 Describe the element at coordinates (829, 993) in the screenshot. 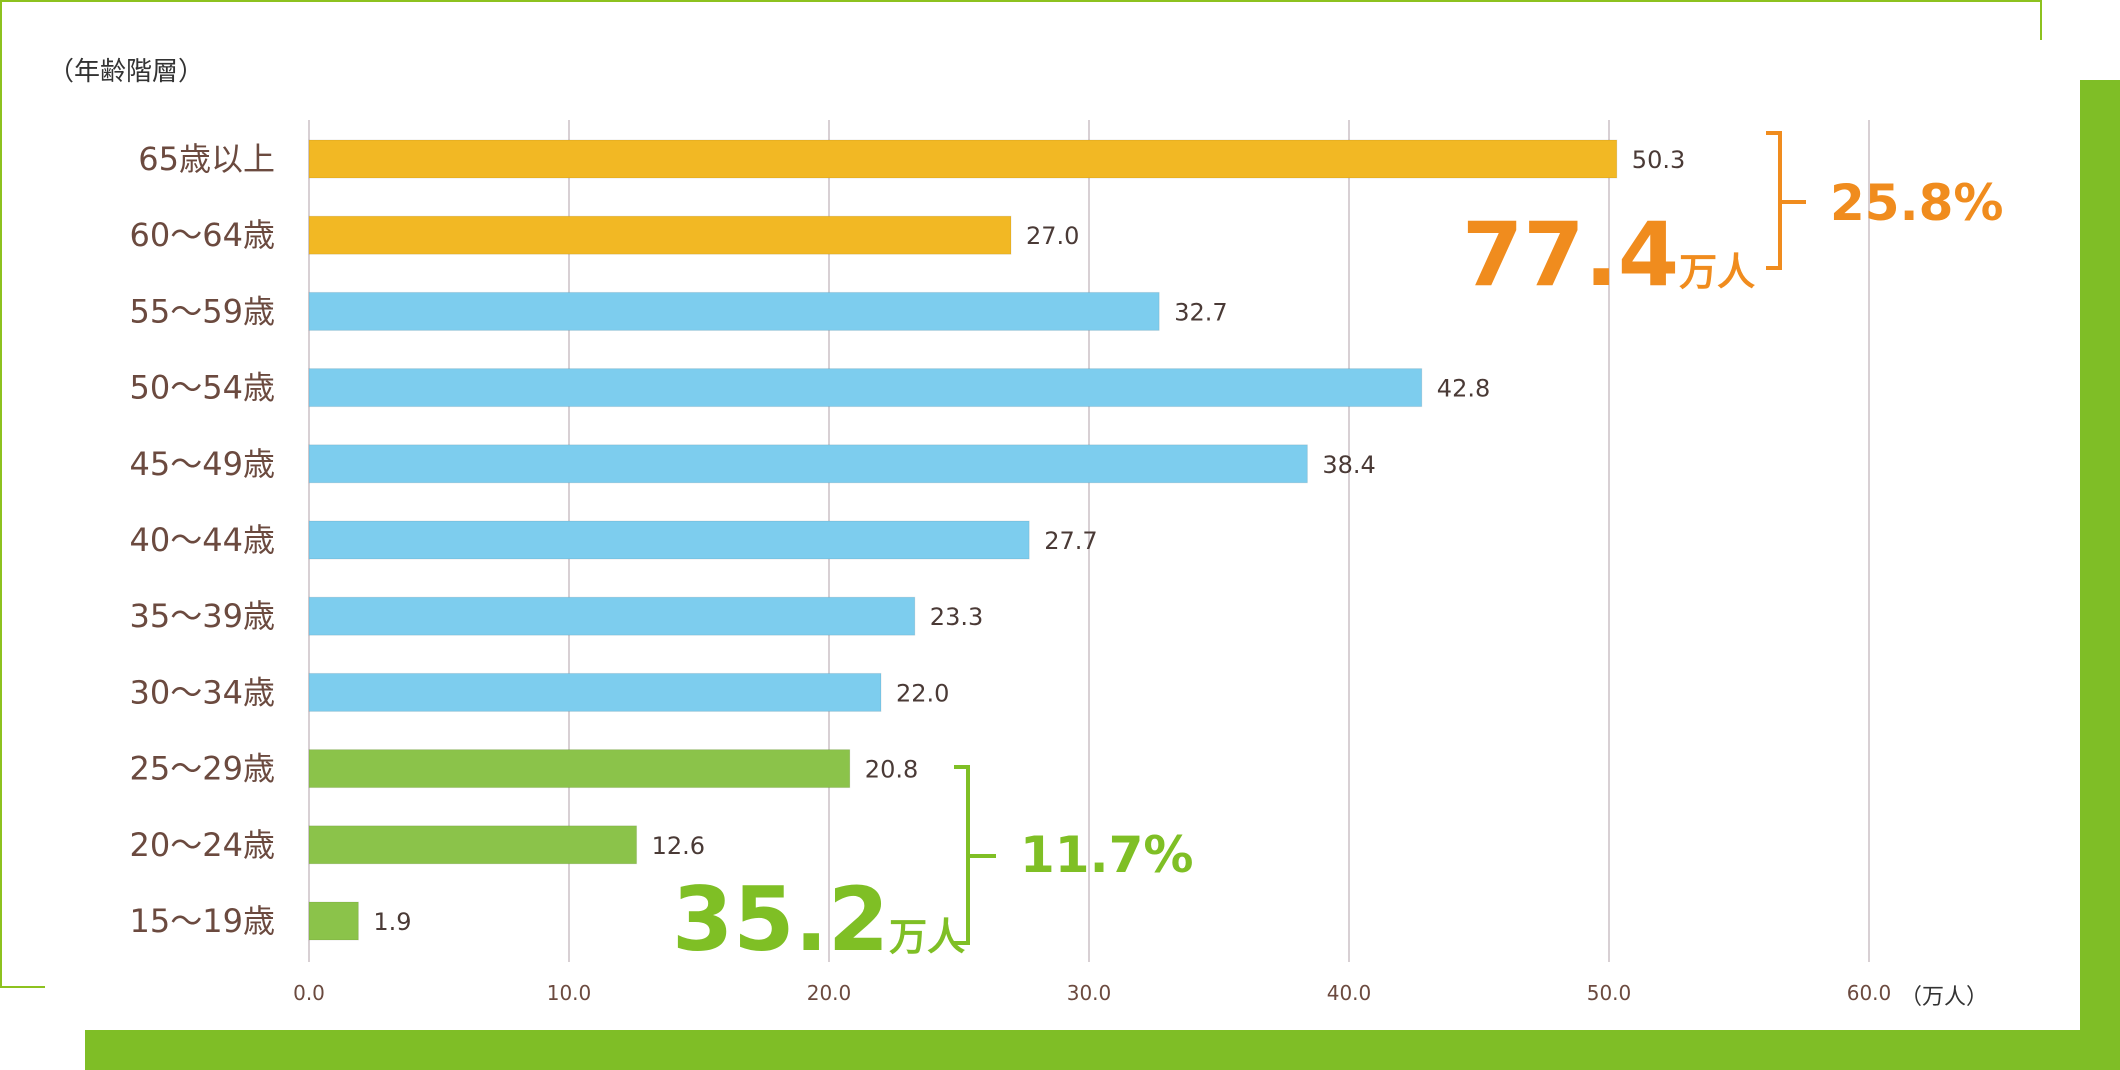

I see `x-tick-label: 20.0` at that location.